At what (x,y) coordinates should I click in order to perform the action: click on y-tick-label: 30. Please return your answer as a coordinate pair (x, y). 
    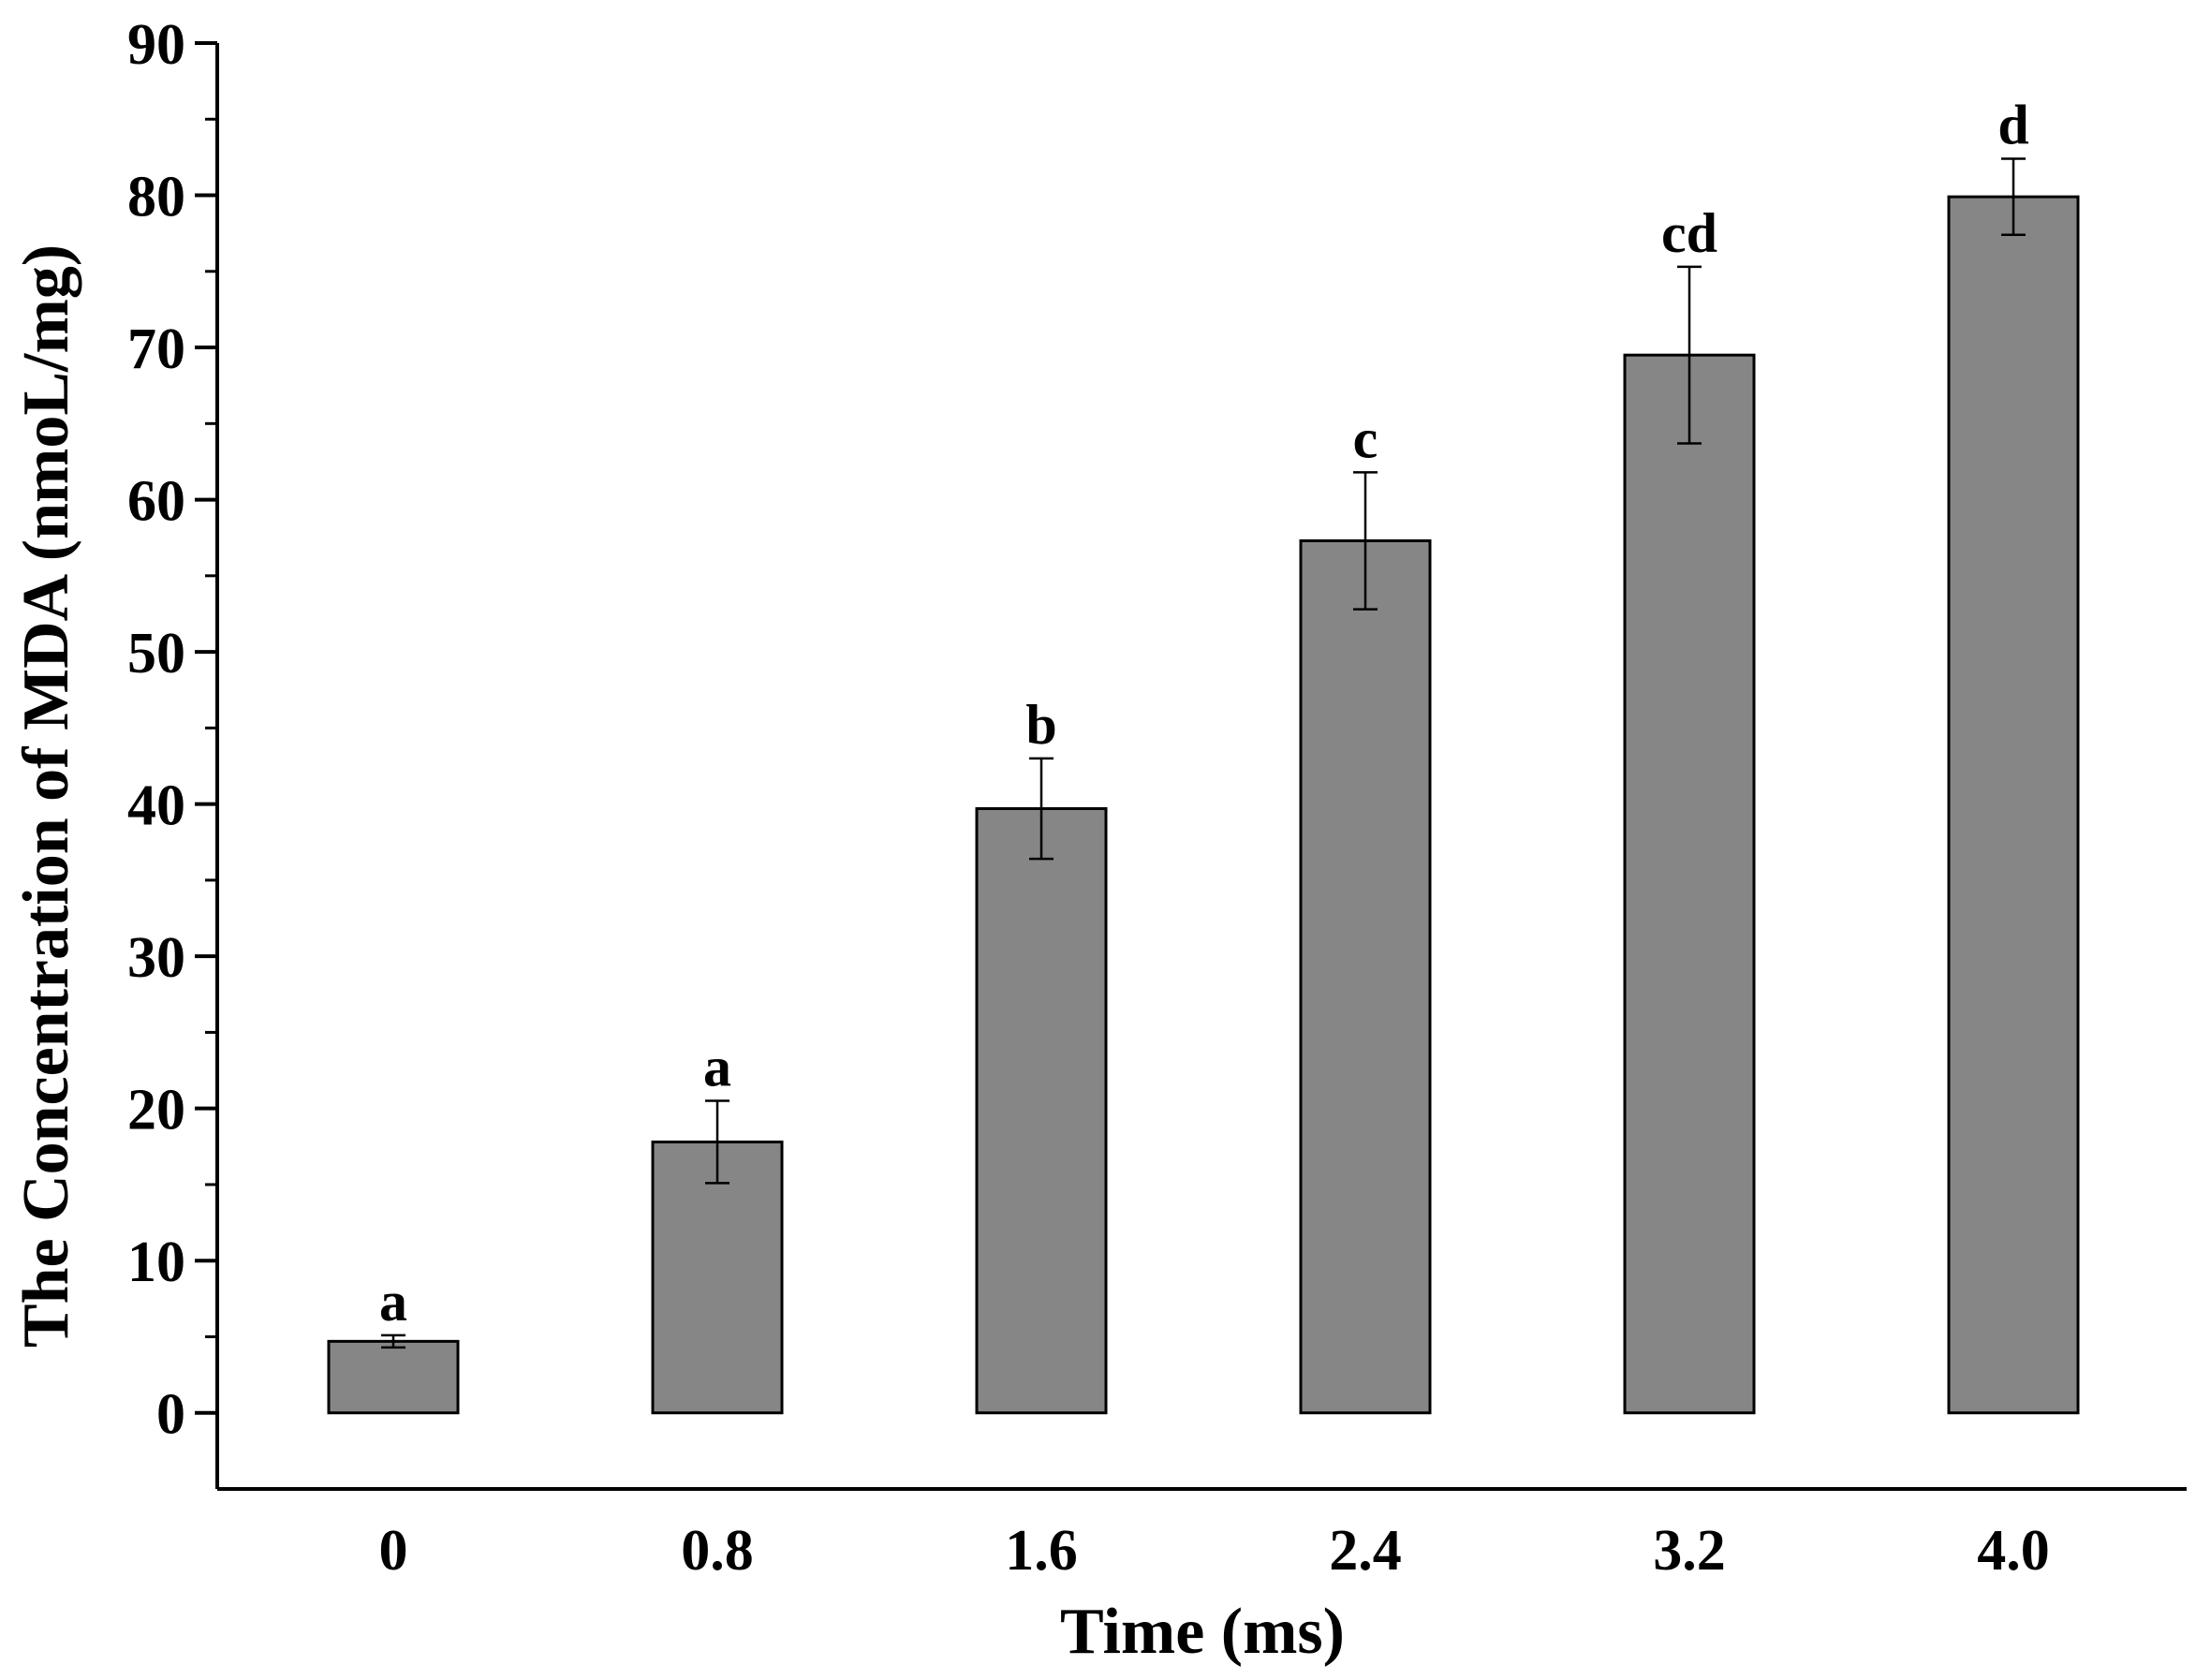
    Looking at the image, I should click on (156, 958).